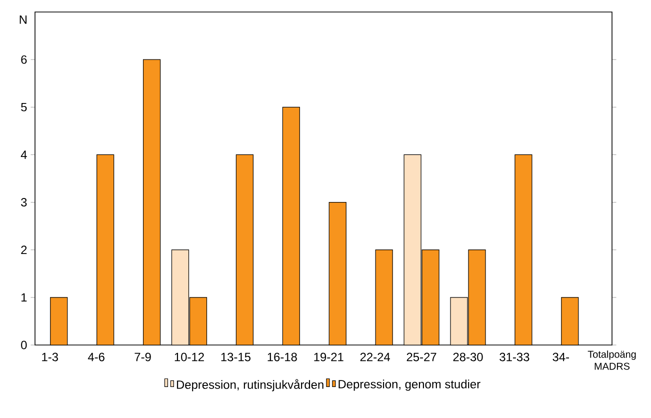 Image resolution: width=651 pixels, height=418 pixels. What do you see at coordinates (250, 385) in the screenshot?
I see `legend-label: Depression, rutinsjukvården` at bounding box center [250, 385].